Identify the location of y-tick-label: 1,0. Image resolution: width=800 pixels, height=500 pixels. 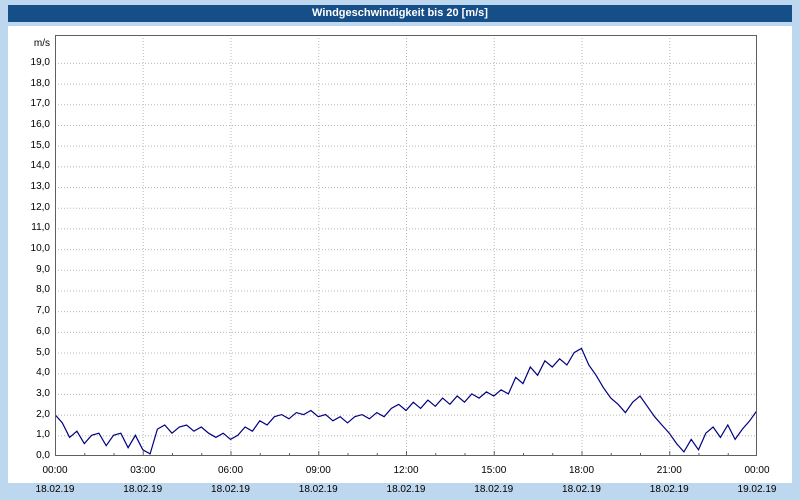
(43, 435).